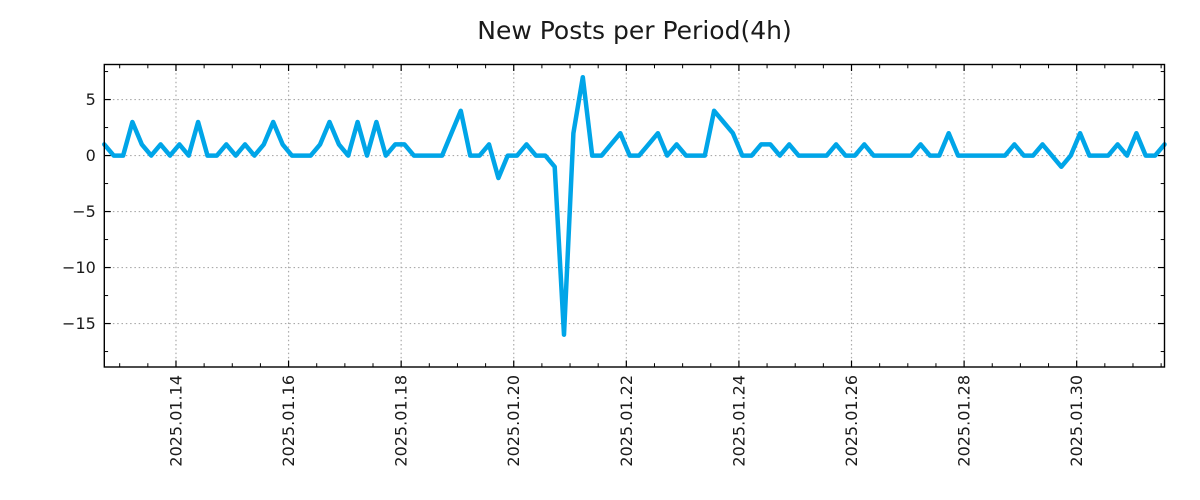 This screenshot has height=500, width=1200. I want to click on x-tick-label: 2025.01.18, so click(401, 421).